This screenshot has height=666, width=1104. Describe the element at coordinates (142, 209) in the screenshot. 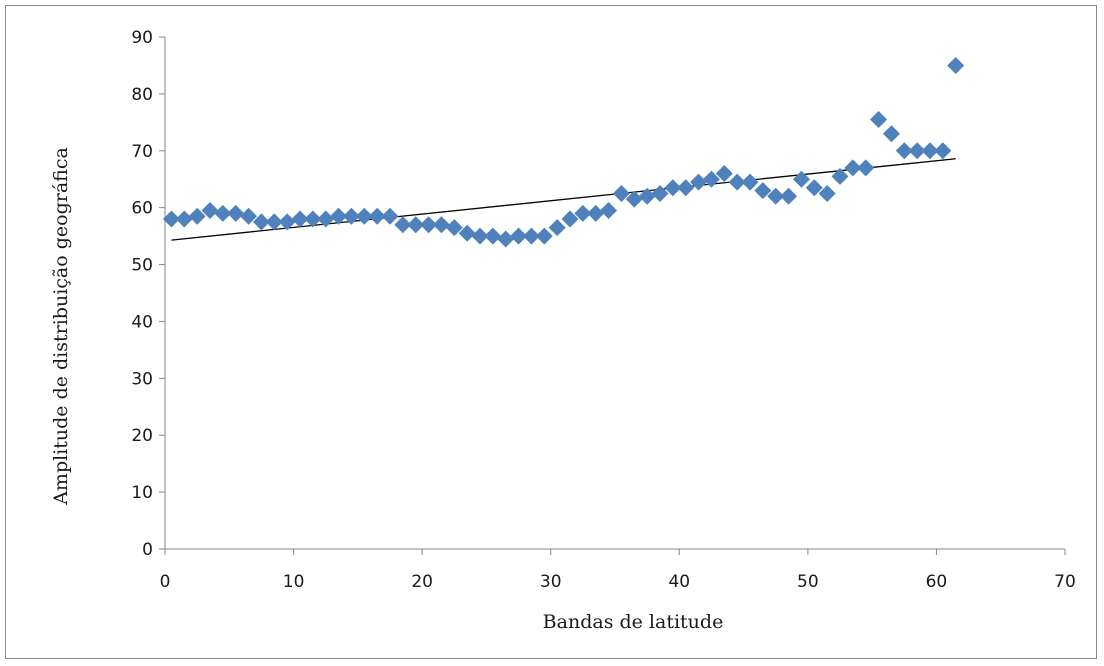

I see `y-tick-label: 60` at that location.